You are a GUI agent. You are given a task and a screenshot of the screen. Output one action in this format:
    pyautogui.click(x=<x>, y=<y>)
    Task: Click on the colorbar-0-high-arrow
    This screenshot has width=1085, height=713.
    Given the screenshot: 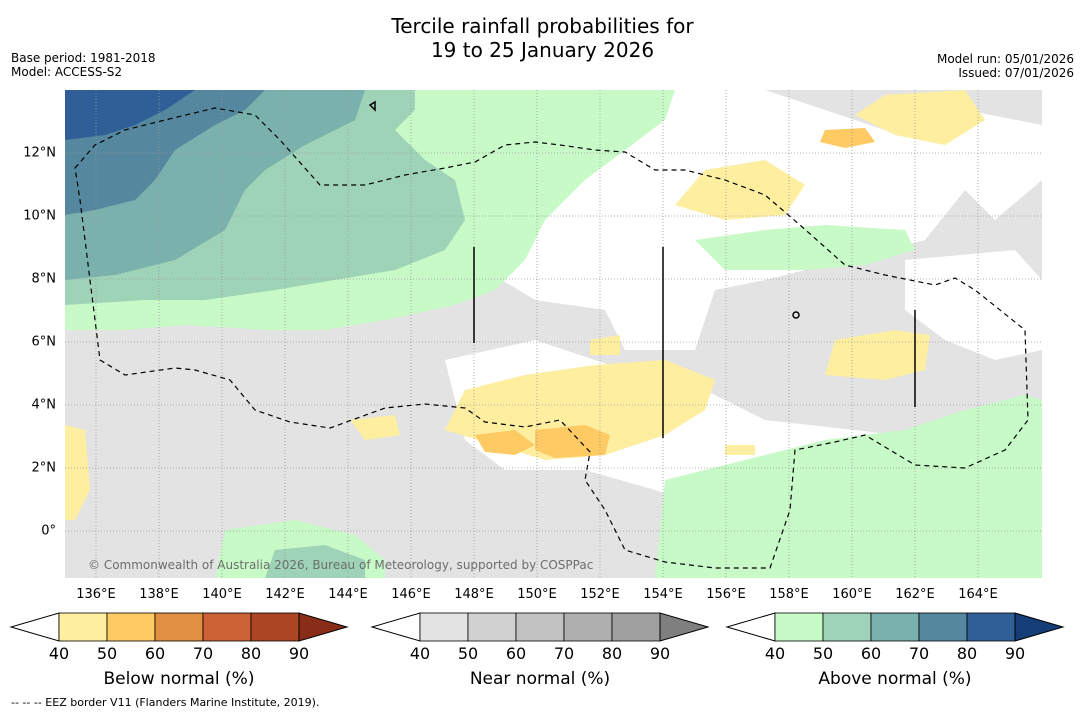 What is the action you would take?
    pyautogui.click(x=323, y=627)
    